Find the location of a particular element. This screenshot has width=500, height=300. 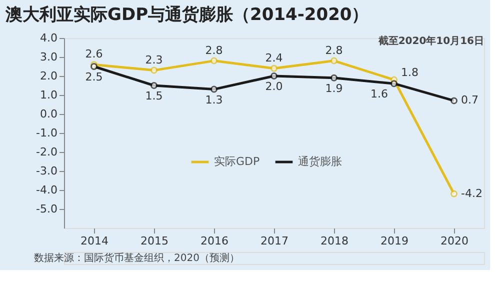

y-tick-label: -5.0 is located at coordinates (47, 209).